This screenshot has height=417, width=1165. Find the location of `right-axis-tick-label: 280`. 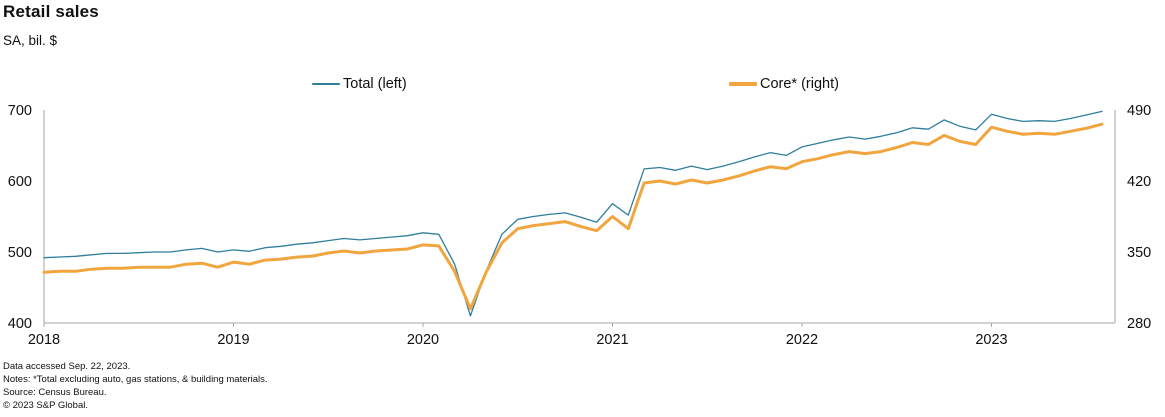

right-axis-tick-label: 280 is located at coordinates (1139, 324).